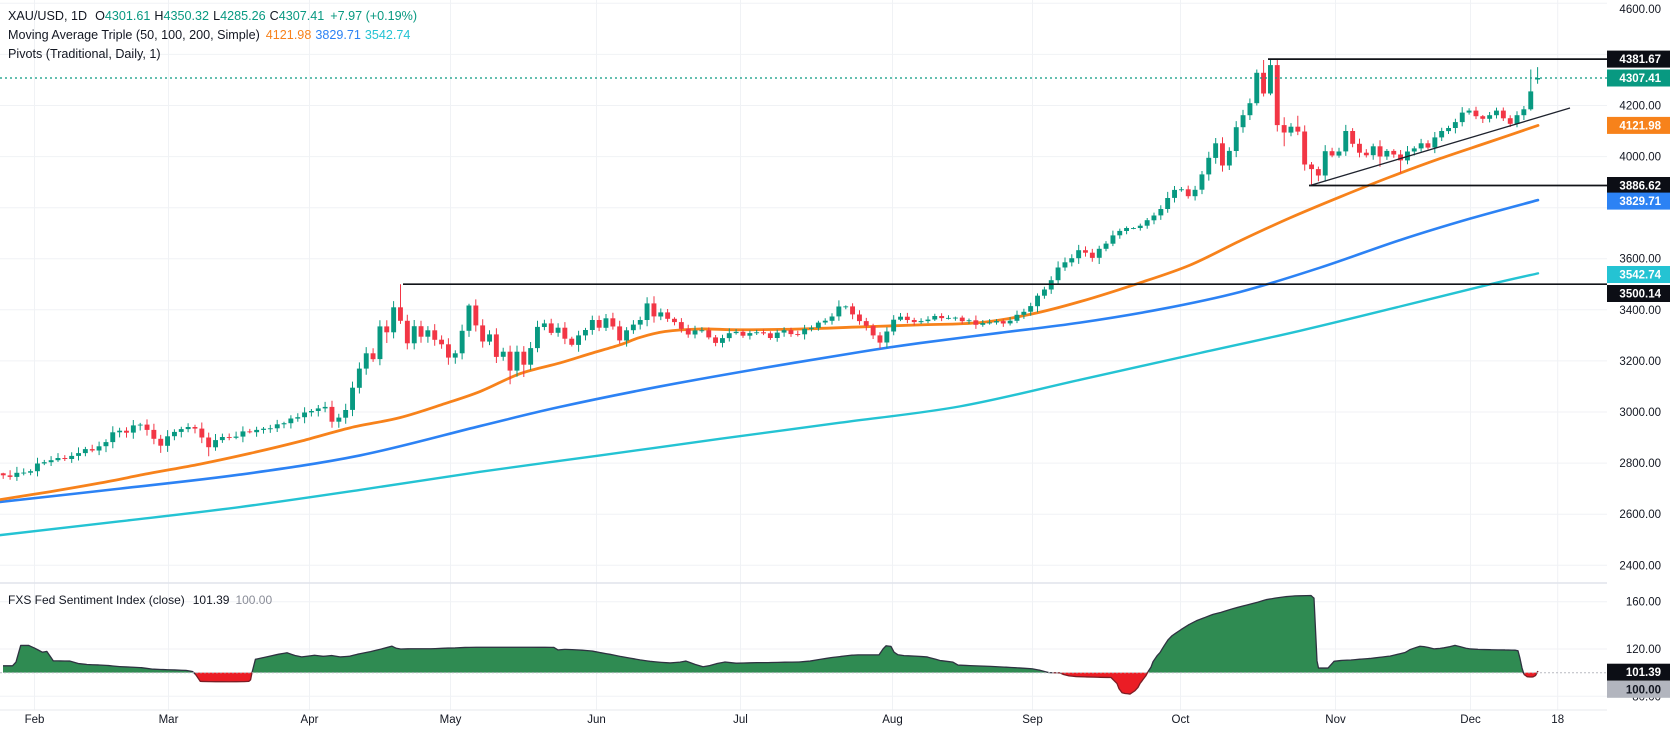 The height and width of the screenshot is (740, 1670). Describe the element at coordinates (1640, 566) in the screenshot. I see `svg-text: 2400.00` at that location.